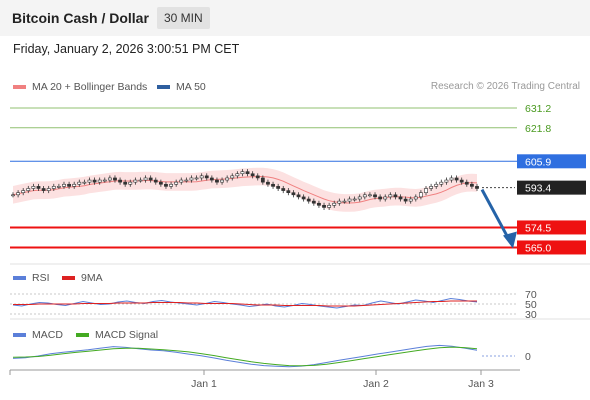 The height and width of the screenshot is (400, 590). I want to click on legend-rsi-label: RSI, so click(41, 278).